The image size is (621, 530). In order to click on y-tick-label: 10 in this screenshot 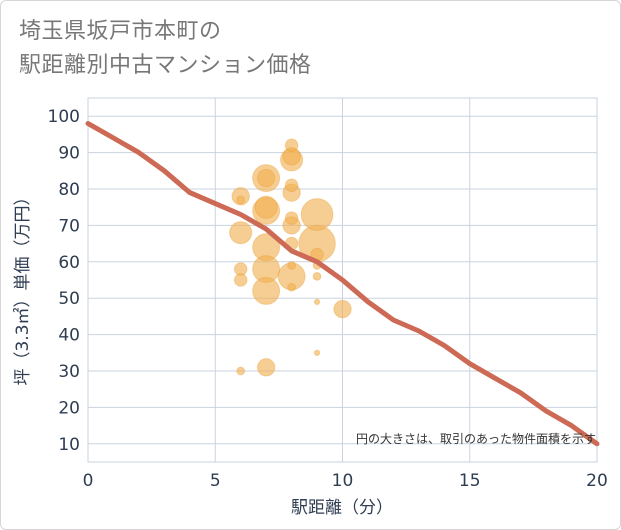, I will do `click(69, 445)`.